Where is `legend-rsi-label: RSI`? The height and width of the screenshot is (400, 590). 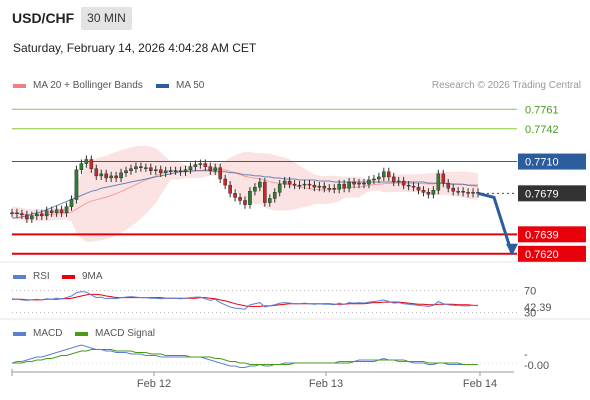
legend-rsi-label: RSI is located at coordinates (41, 276).